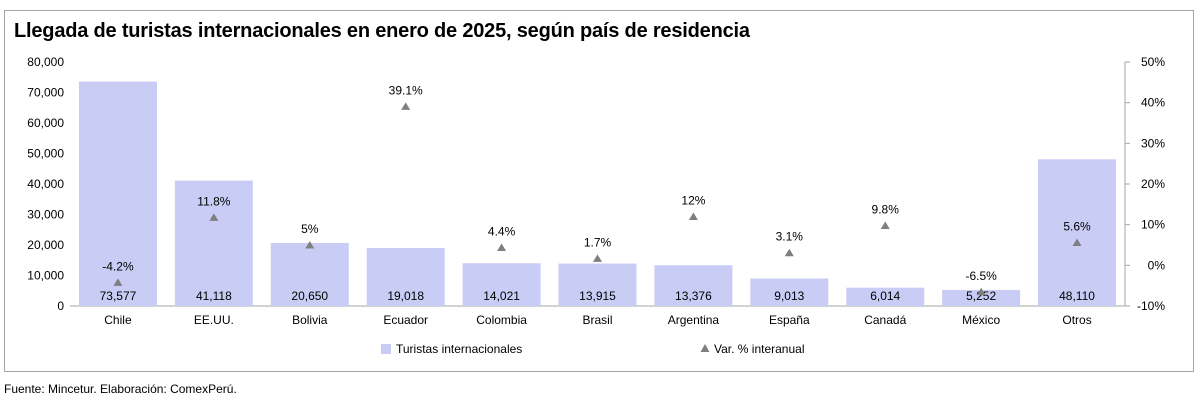 This screenshot has width=1200, height=404. Describe the element at coordinates (981, 320) in the screenshot. I see `x-category-label: México` at that location.